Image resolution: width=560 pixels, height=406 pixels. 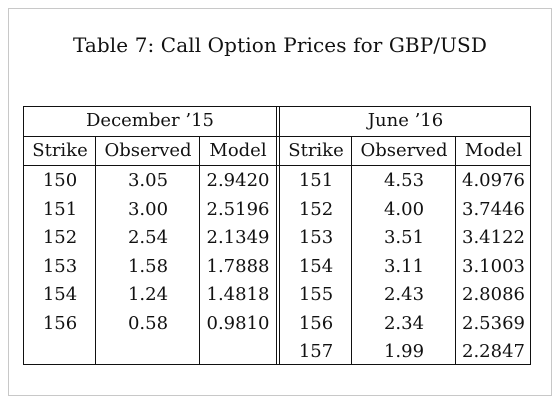 What do you see at coordinates (316, 150) in the screenshot?
I see `col-header-strike-right: Strike` at bounding box center [316, 150].